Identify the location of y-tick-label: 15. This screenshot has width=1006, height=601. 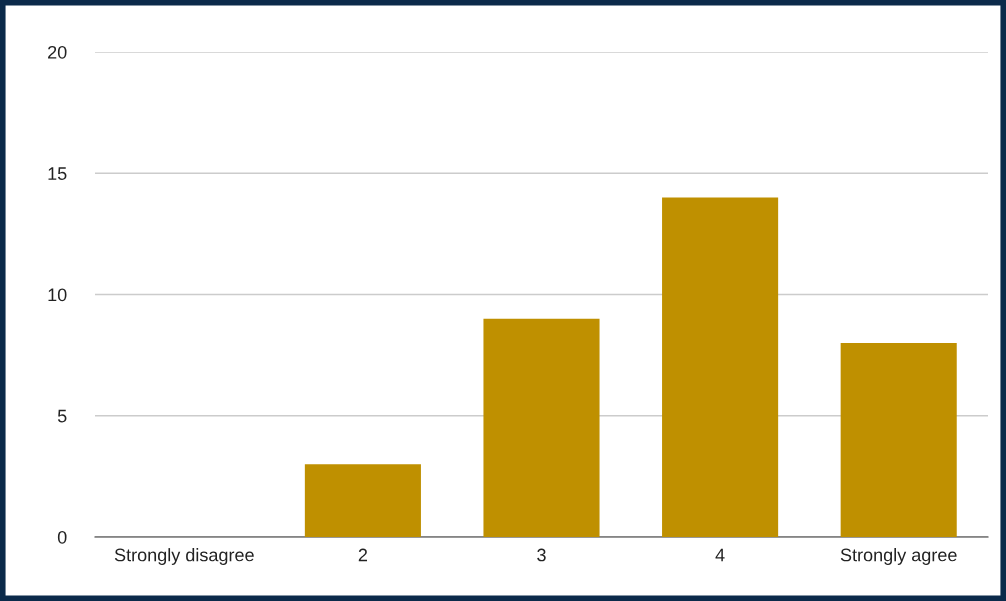
(57, 173).